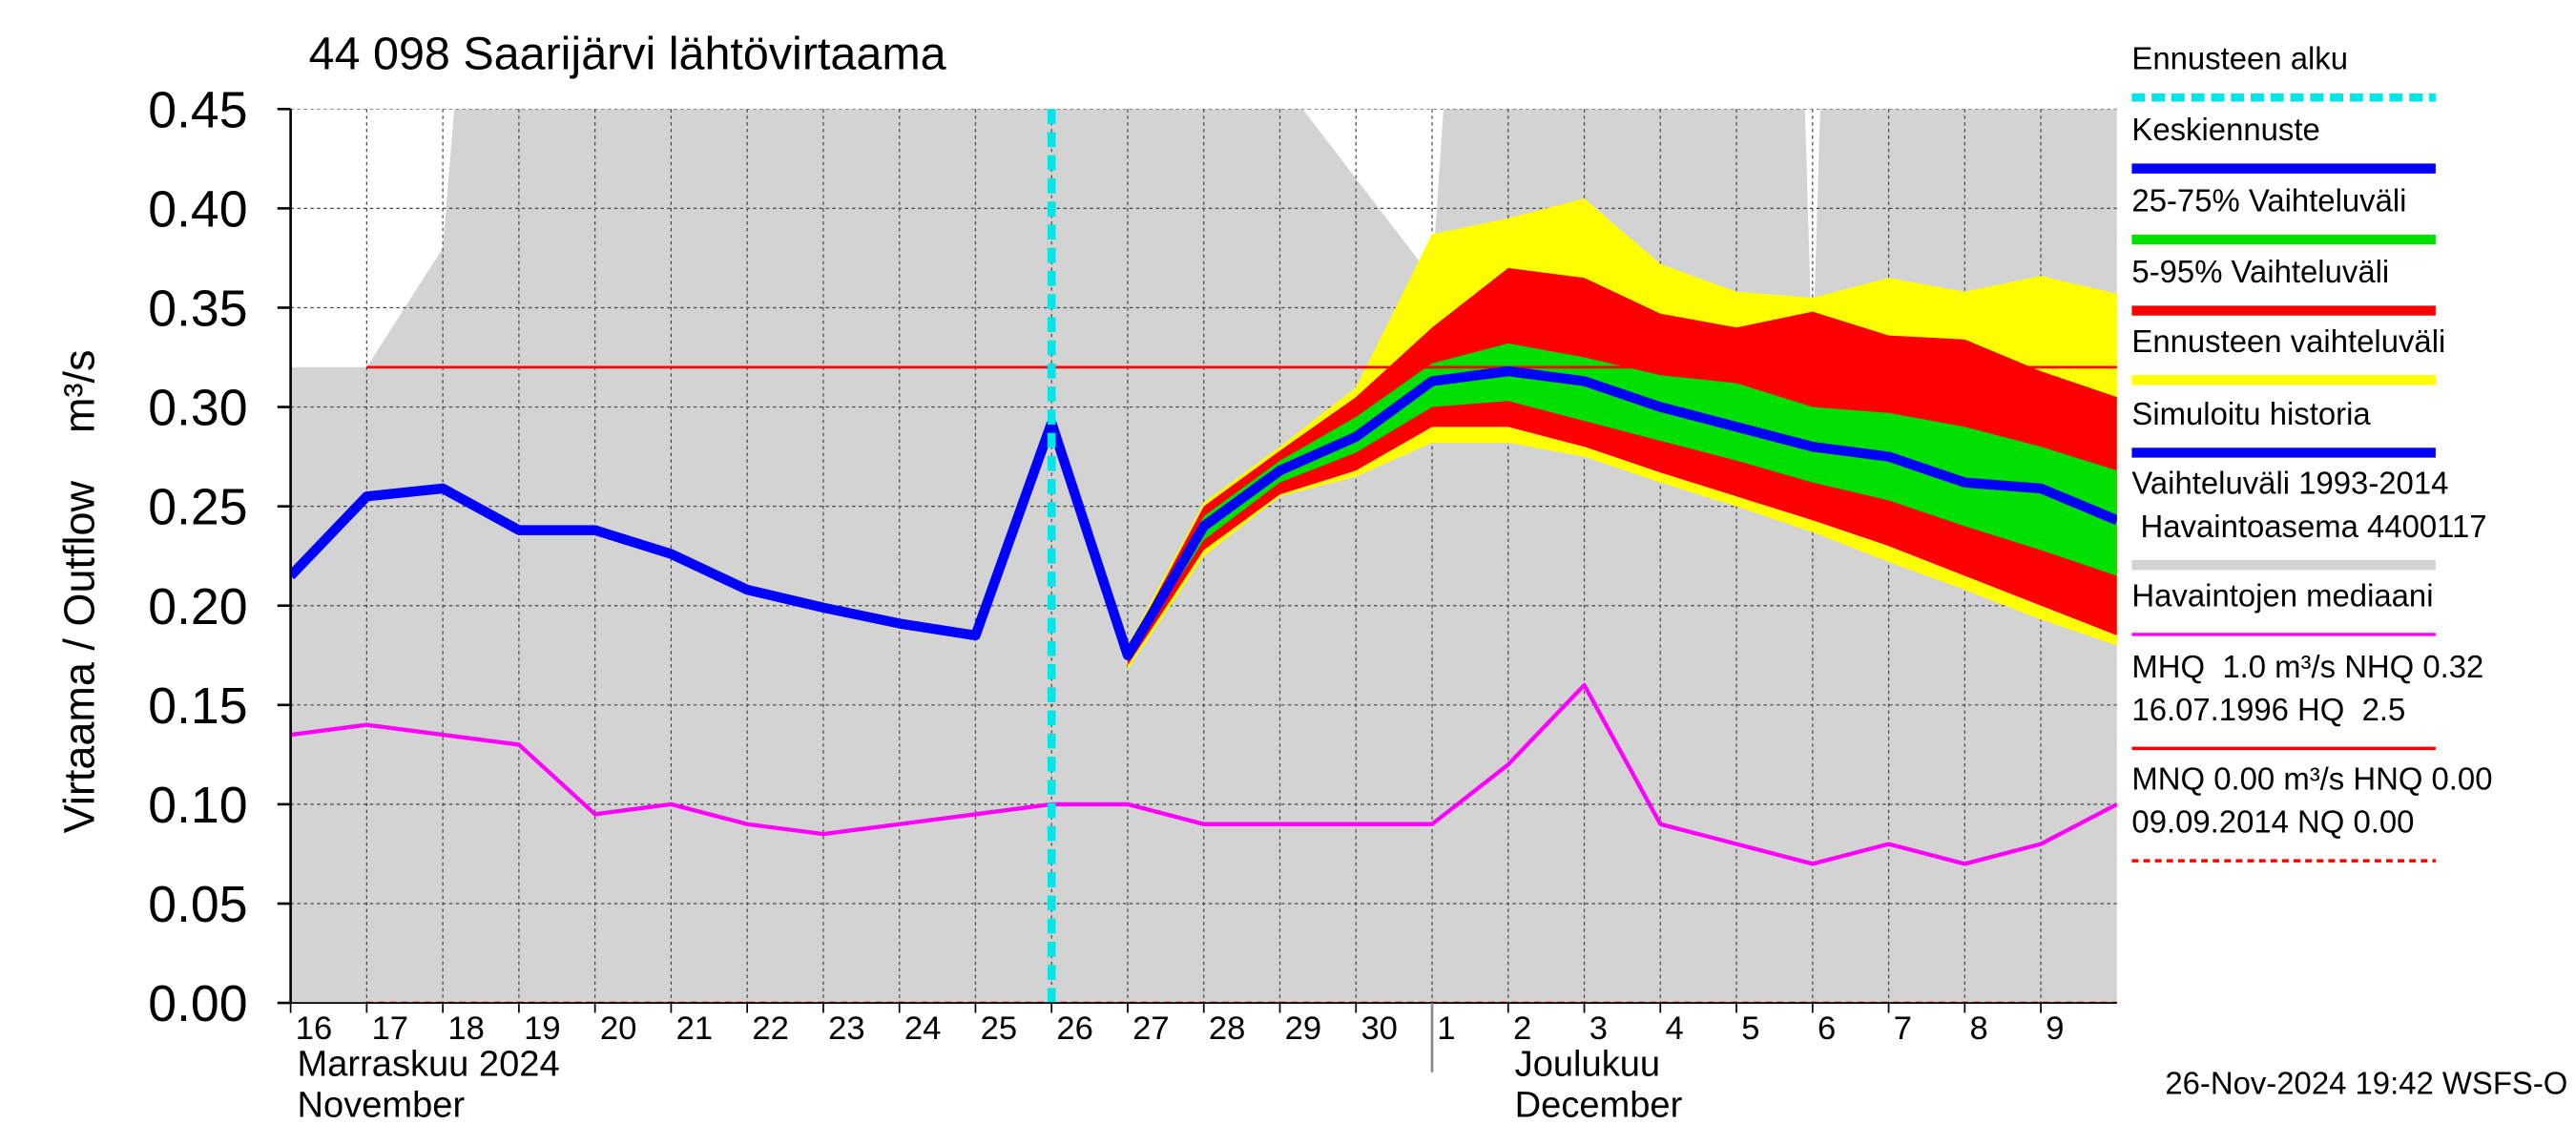 The height and width of the screenshot is (1145, 2576). Describe the element at coordinates (1227, 1029) in the screenshot. I see `x-tick-label: 28` at that location.